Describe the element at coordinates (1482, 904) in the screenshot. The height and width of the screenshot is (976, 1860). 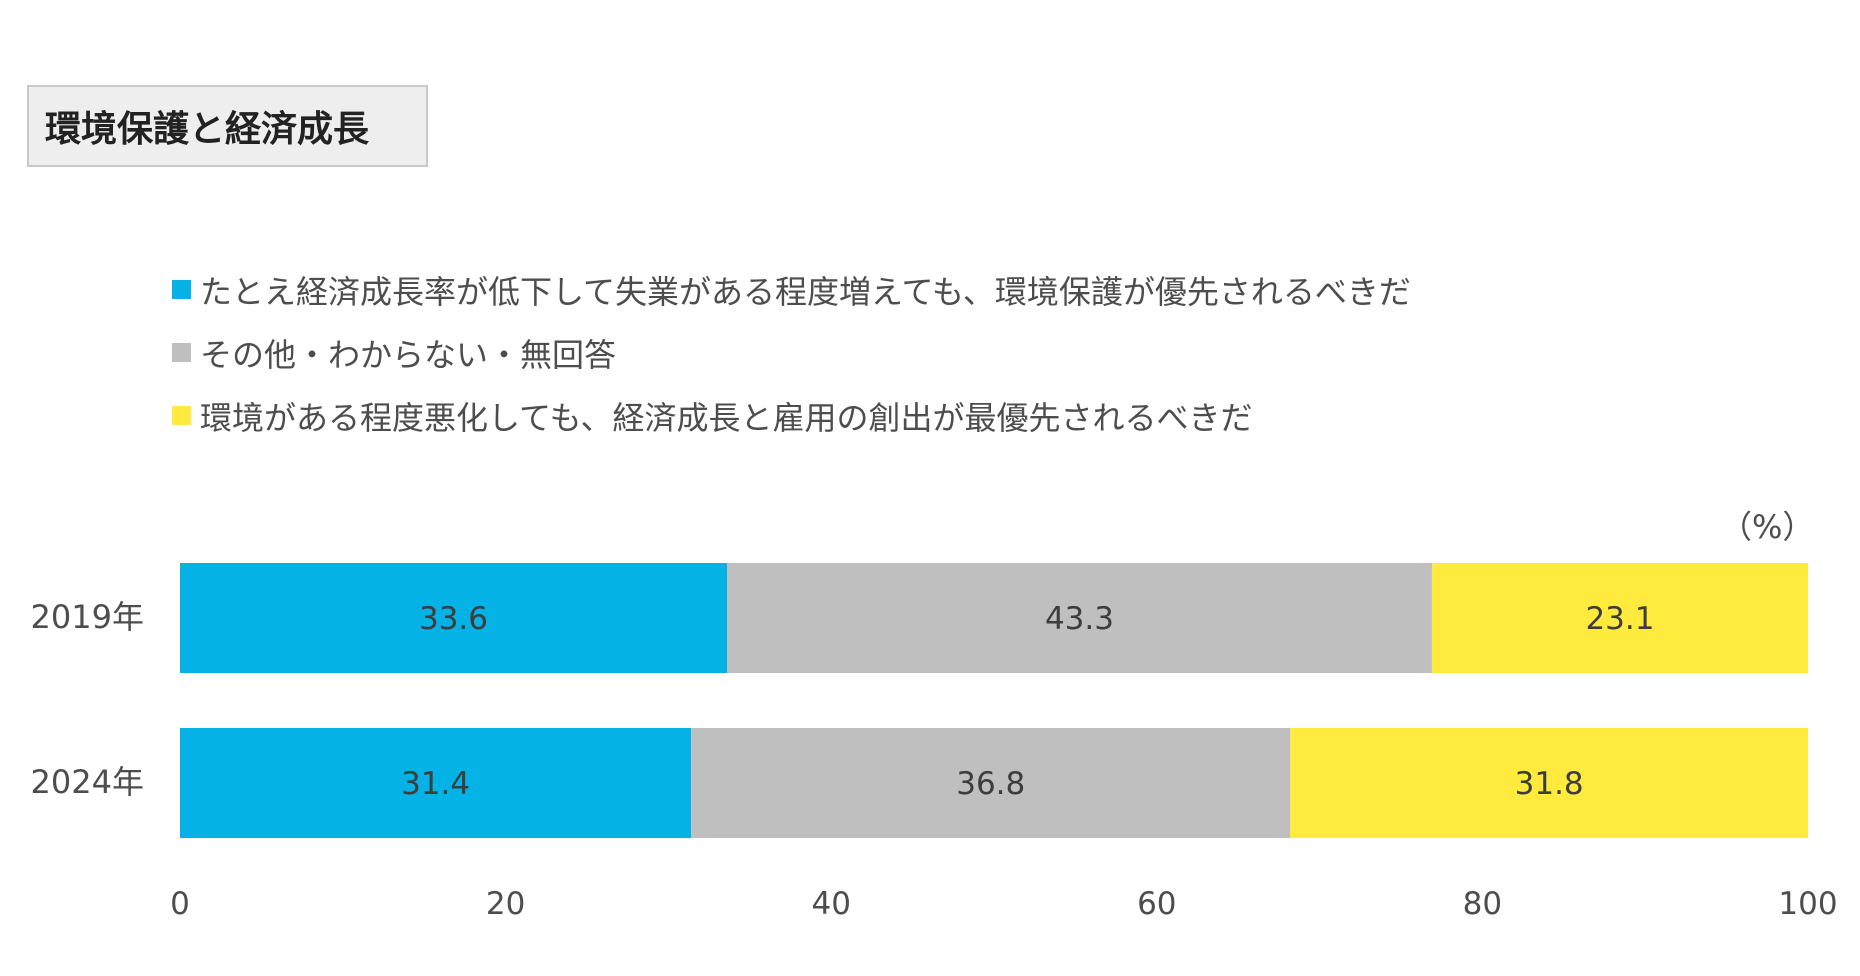
I see `x-tick-label: 80` at that location.